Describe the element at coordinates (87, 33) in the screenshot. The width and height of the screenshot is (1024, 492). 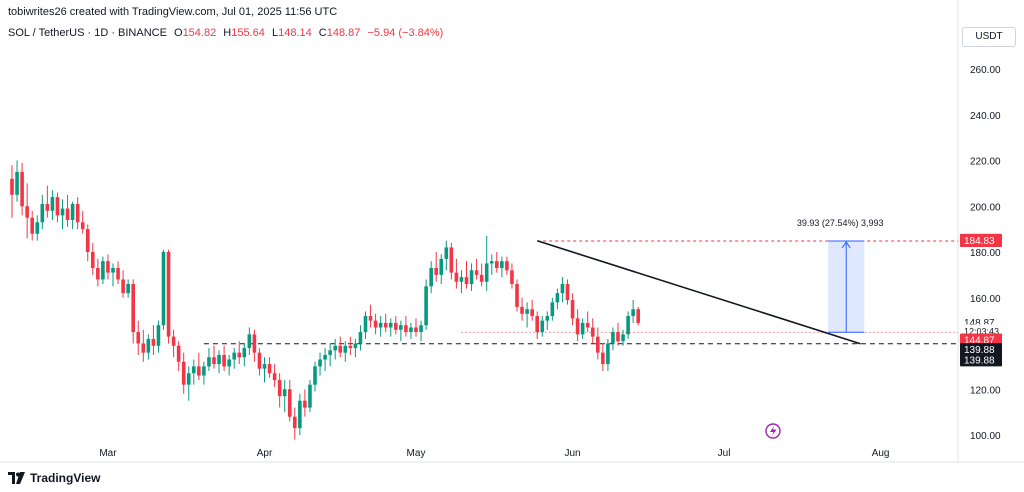
I see `symbol-name: SOL / TetherUS · 1D · BINANCE` at that location.